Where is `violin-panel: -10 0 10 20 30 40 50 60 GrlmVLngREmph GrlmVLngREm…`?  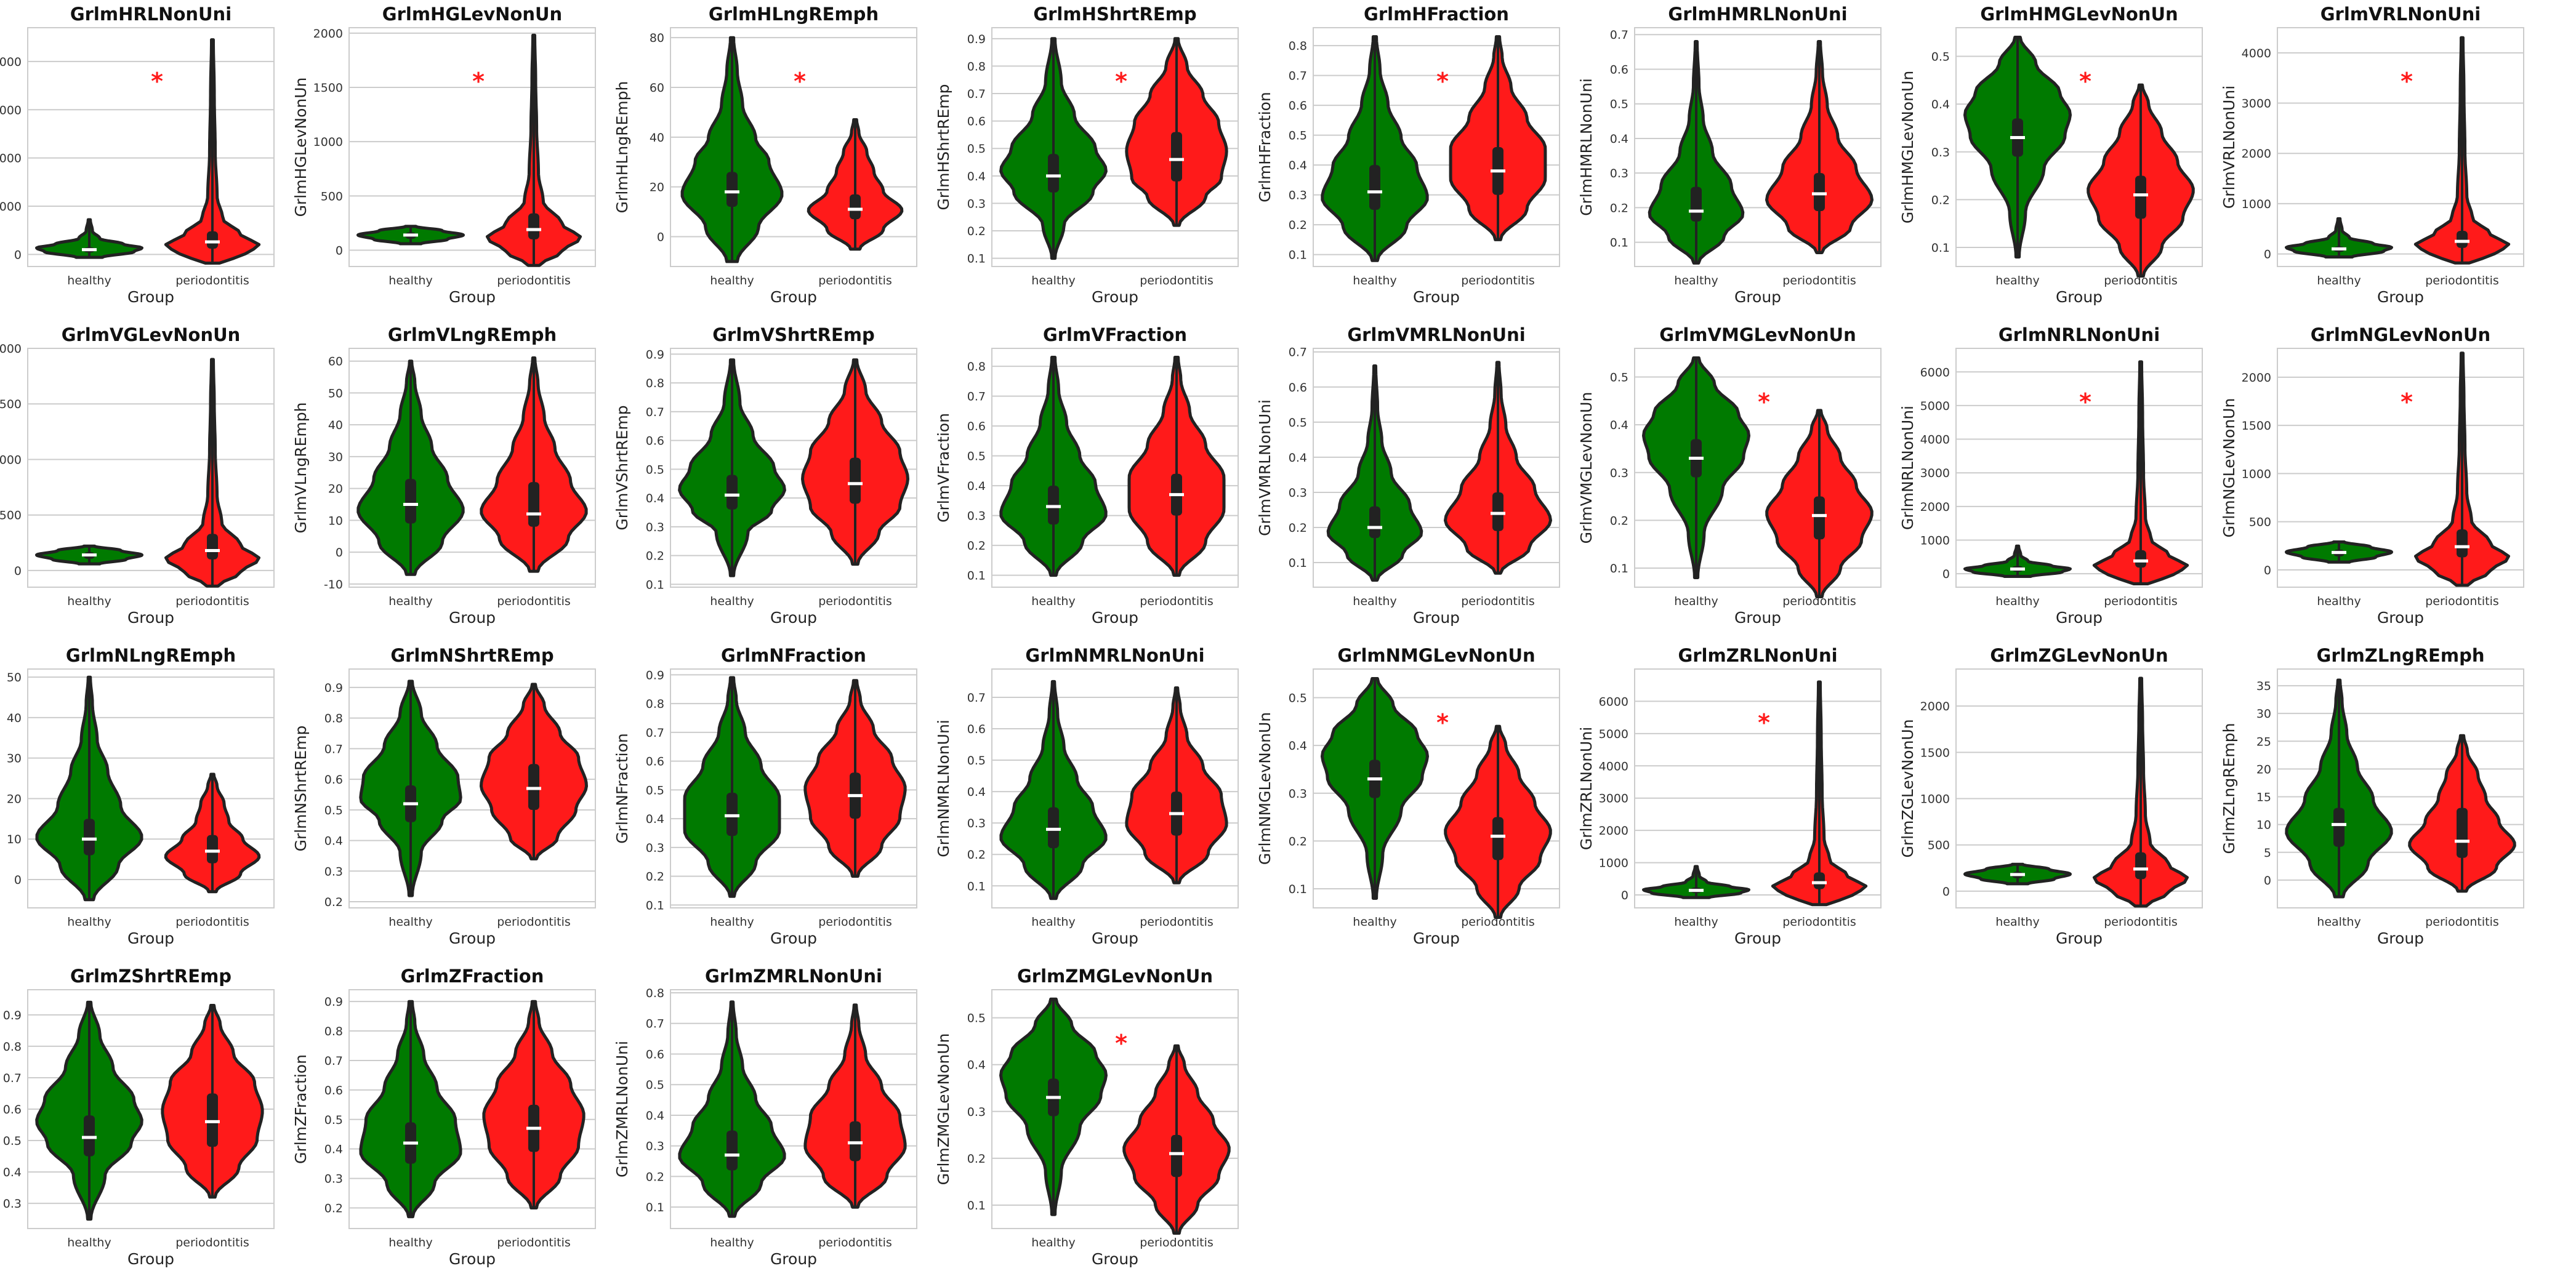
violin-panel: -10 0 10 20 30 40 50 60 GrlmVLngREmph GrlmVLngREm… is located at coordinates (444, 475).